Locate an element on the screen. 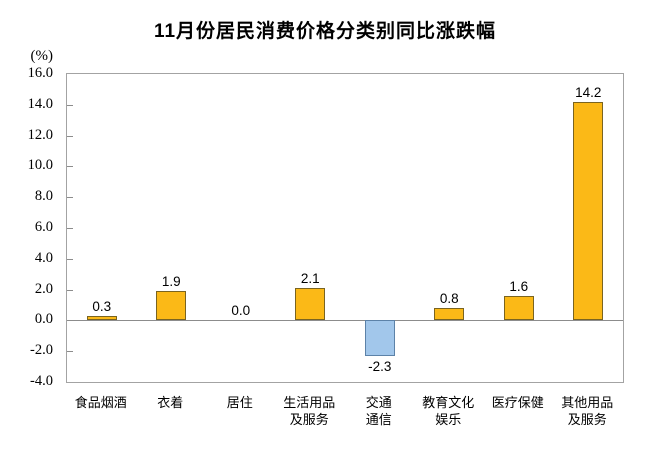 The height and width of the screenshot is (462, 650). y-tick-label: 4.0 is located at coordinates (43, 257).